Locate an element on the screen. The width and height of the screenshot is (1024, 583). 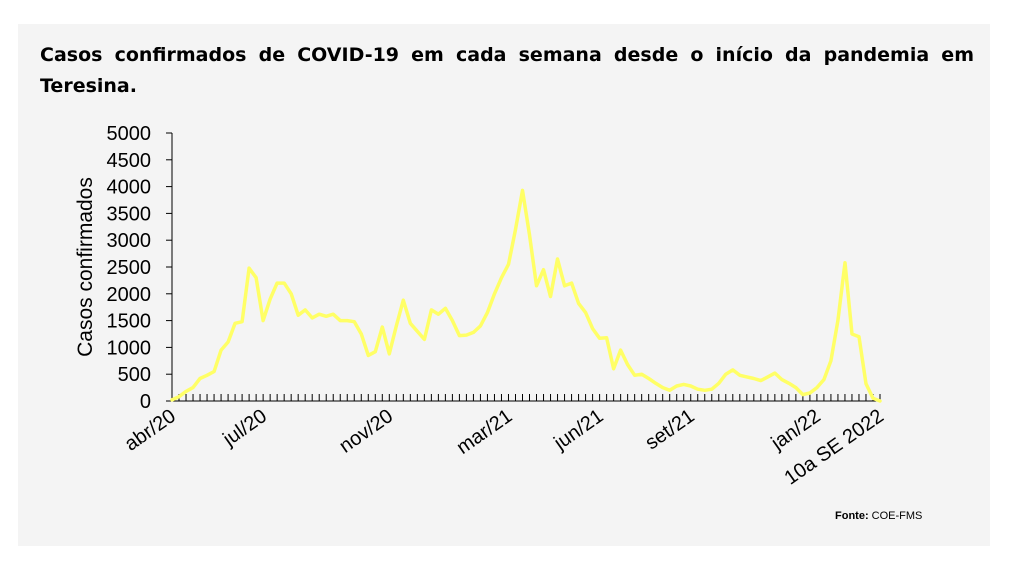
y-tick-label: 3500 is located at coordinates (129, 214).